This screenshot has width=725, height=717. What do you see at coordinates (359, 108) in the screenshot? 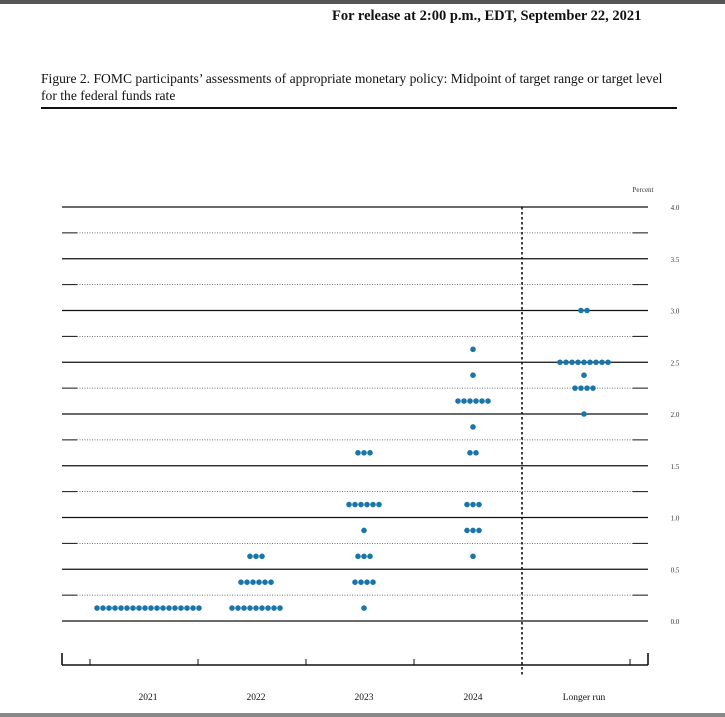
I see `caption-rule` at bounding box center [359, 108].